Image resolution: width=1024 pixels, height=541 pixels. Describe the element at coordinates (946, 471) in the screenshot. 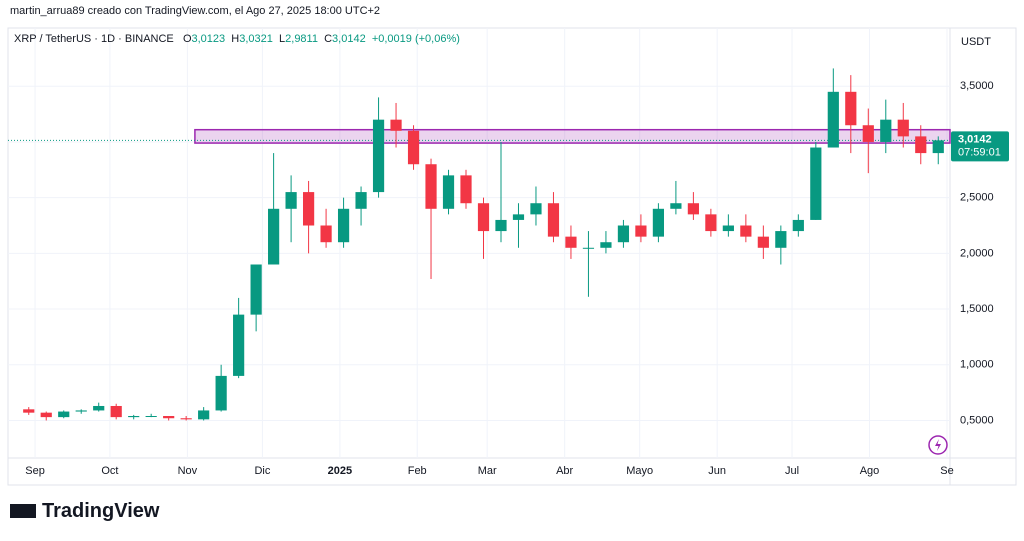

I see `x-tick-label: Se` at that location.